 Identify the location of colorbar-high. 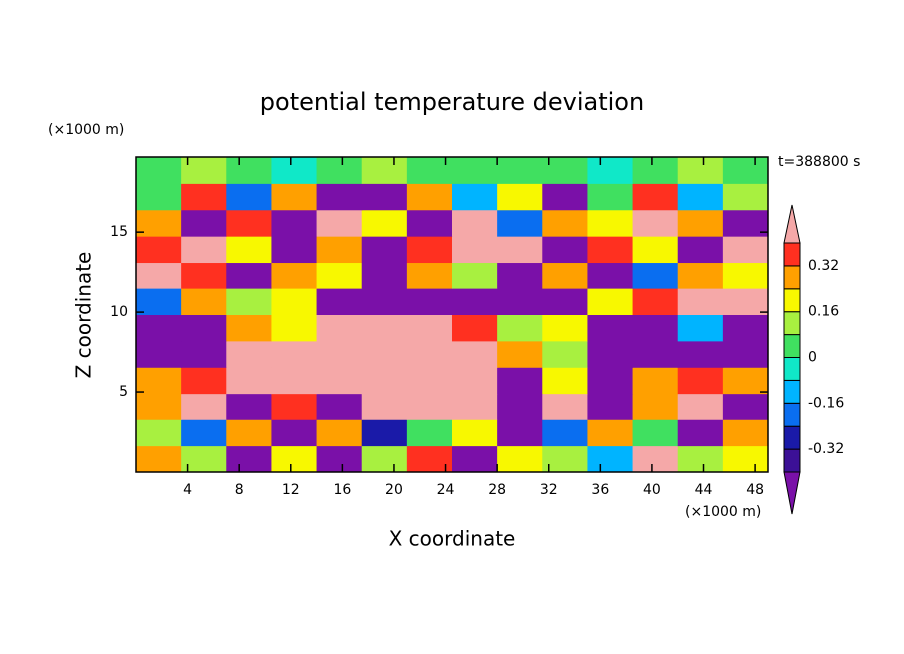
(792, 224).